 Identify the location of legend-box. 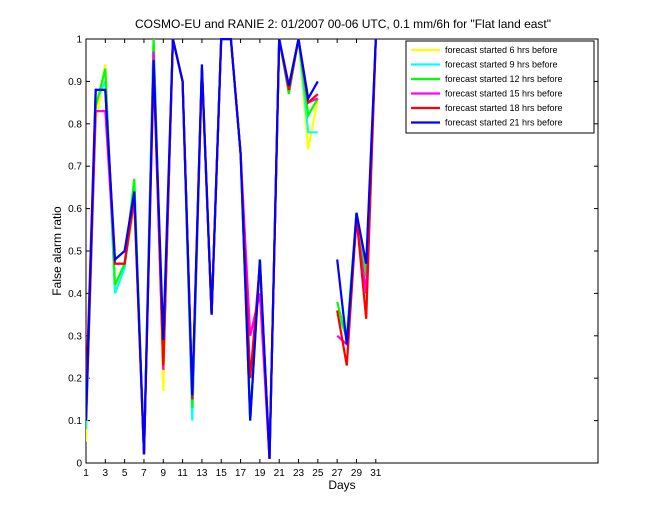
(500, 87).